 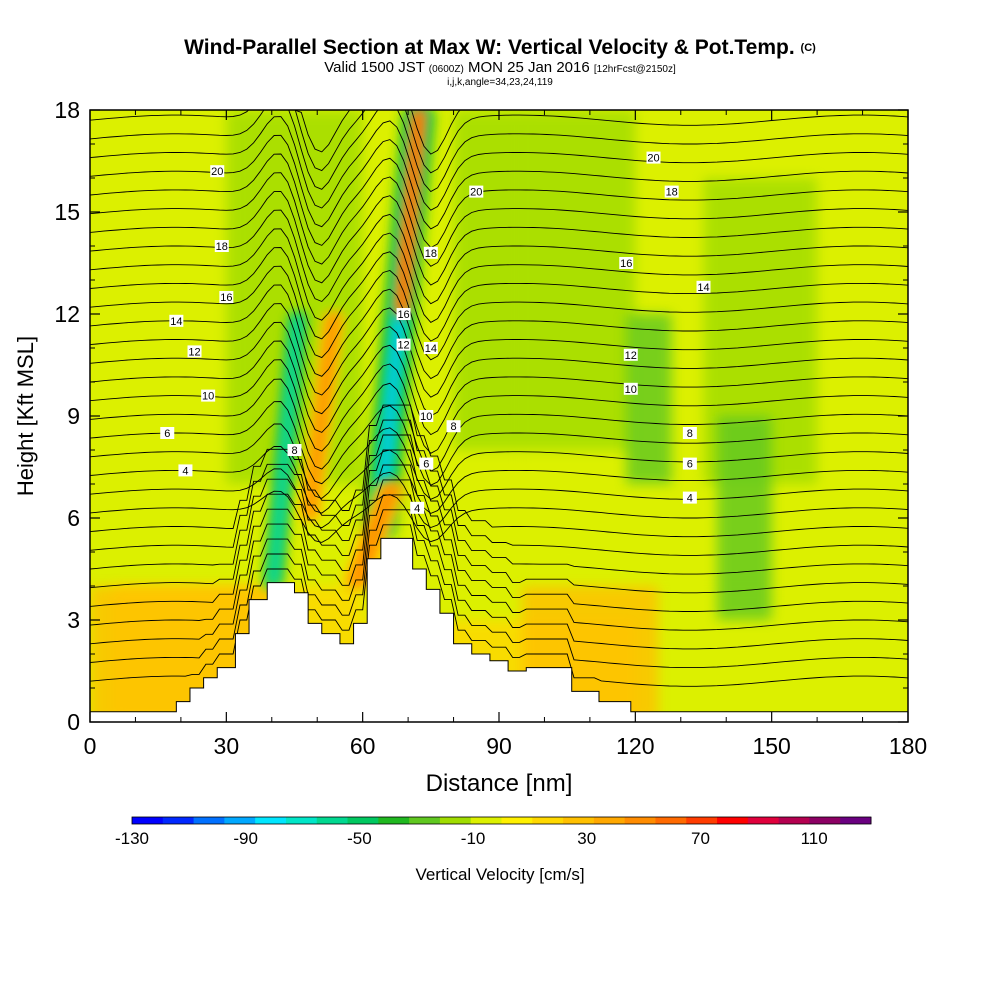 I want to click on x-tick-label: 30, so click(x=227, y=746).